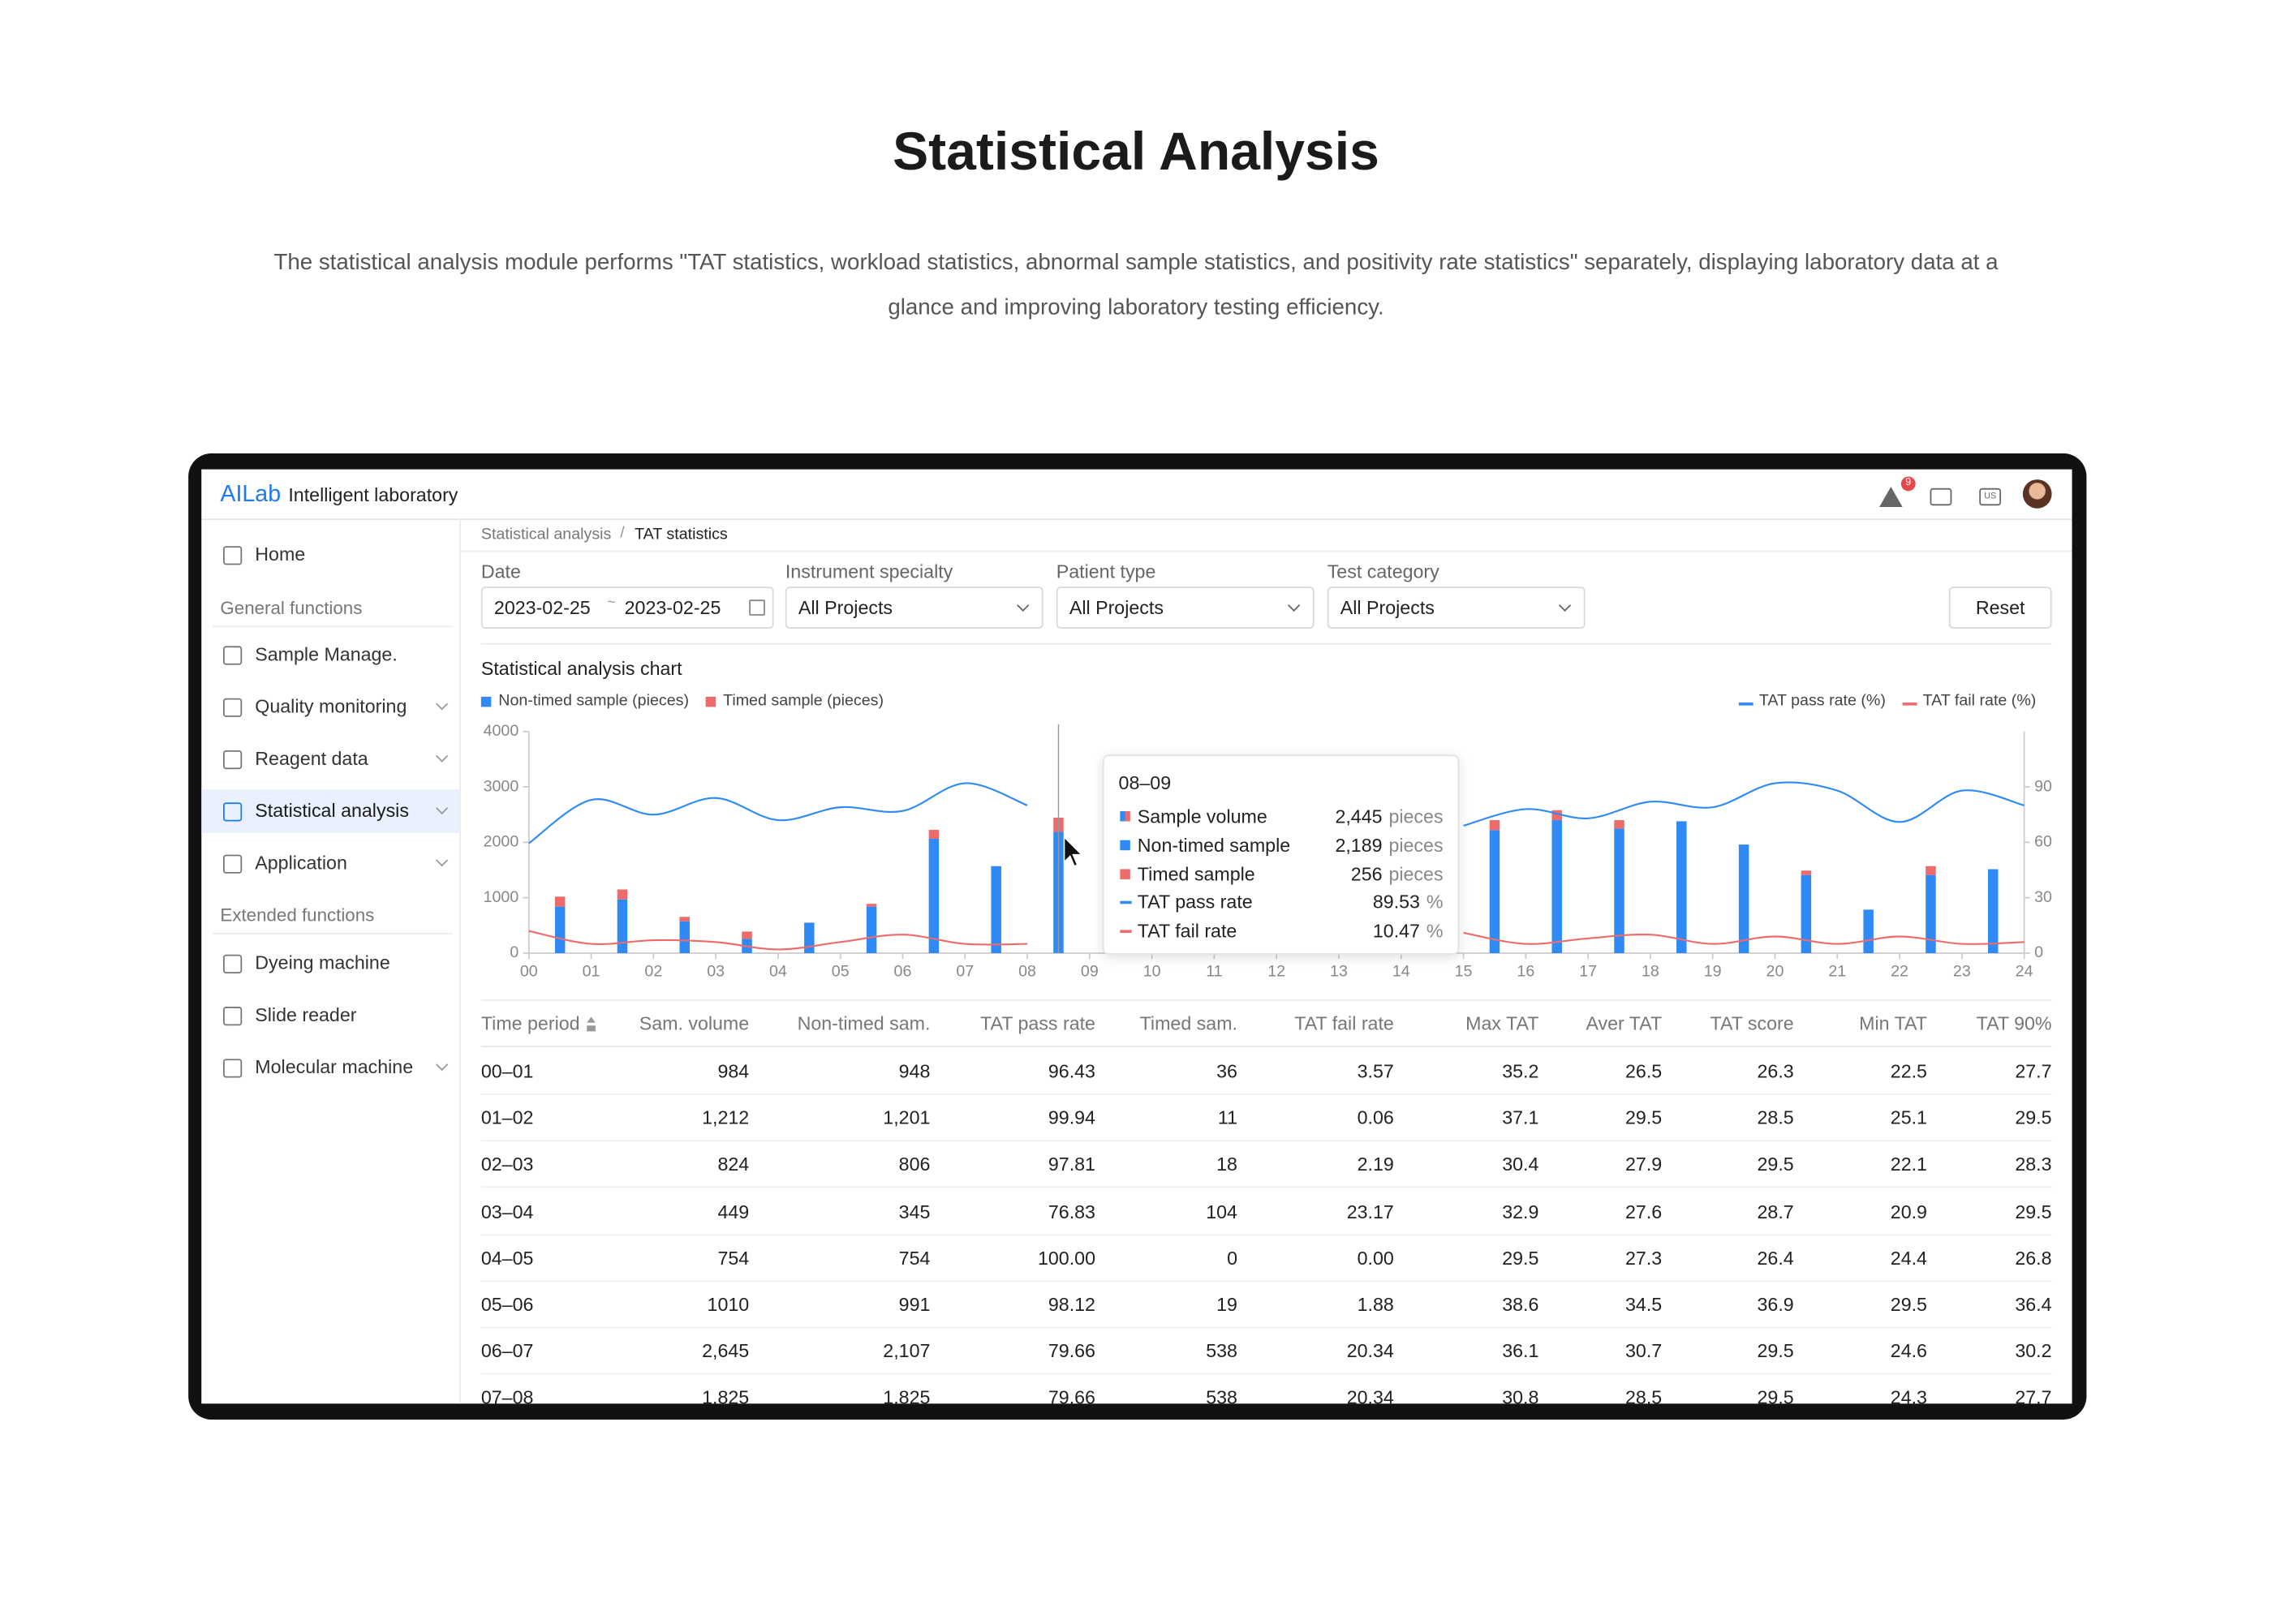  What do you see at coordinates (1643, 1164) in the screenshot?
I see `table-cell: 27.9` at bounding box center [1643, 1164].